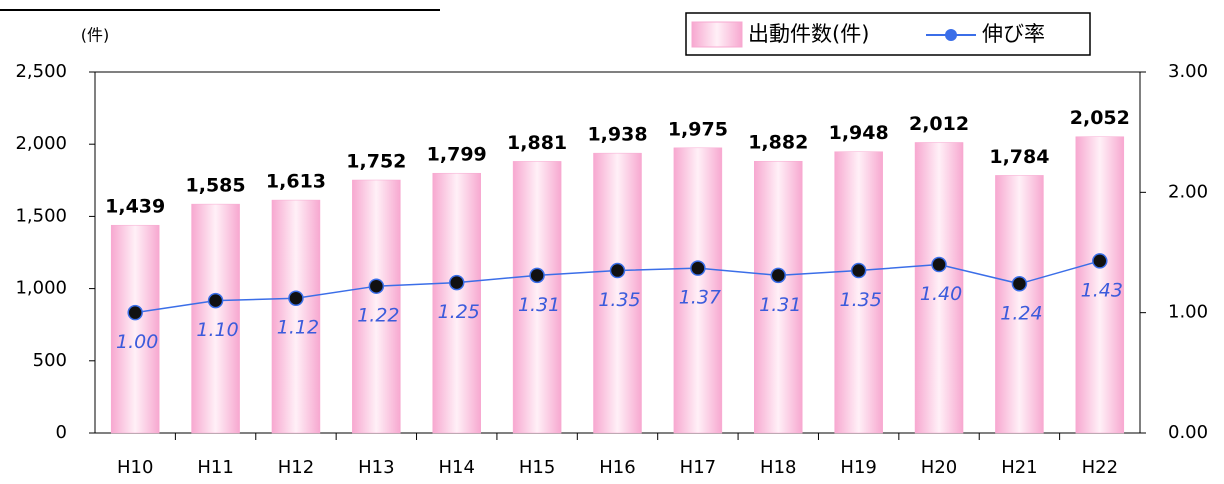  What do you see at coordinates (296, 182) in the screenshot?
I see `bar-value-label: 1,613` at bounding box center [296, 182].